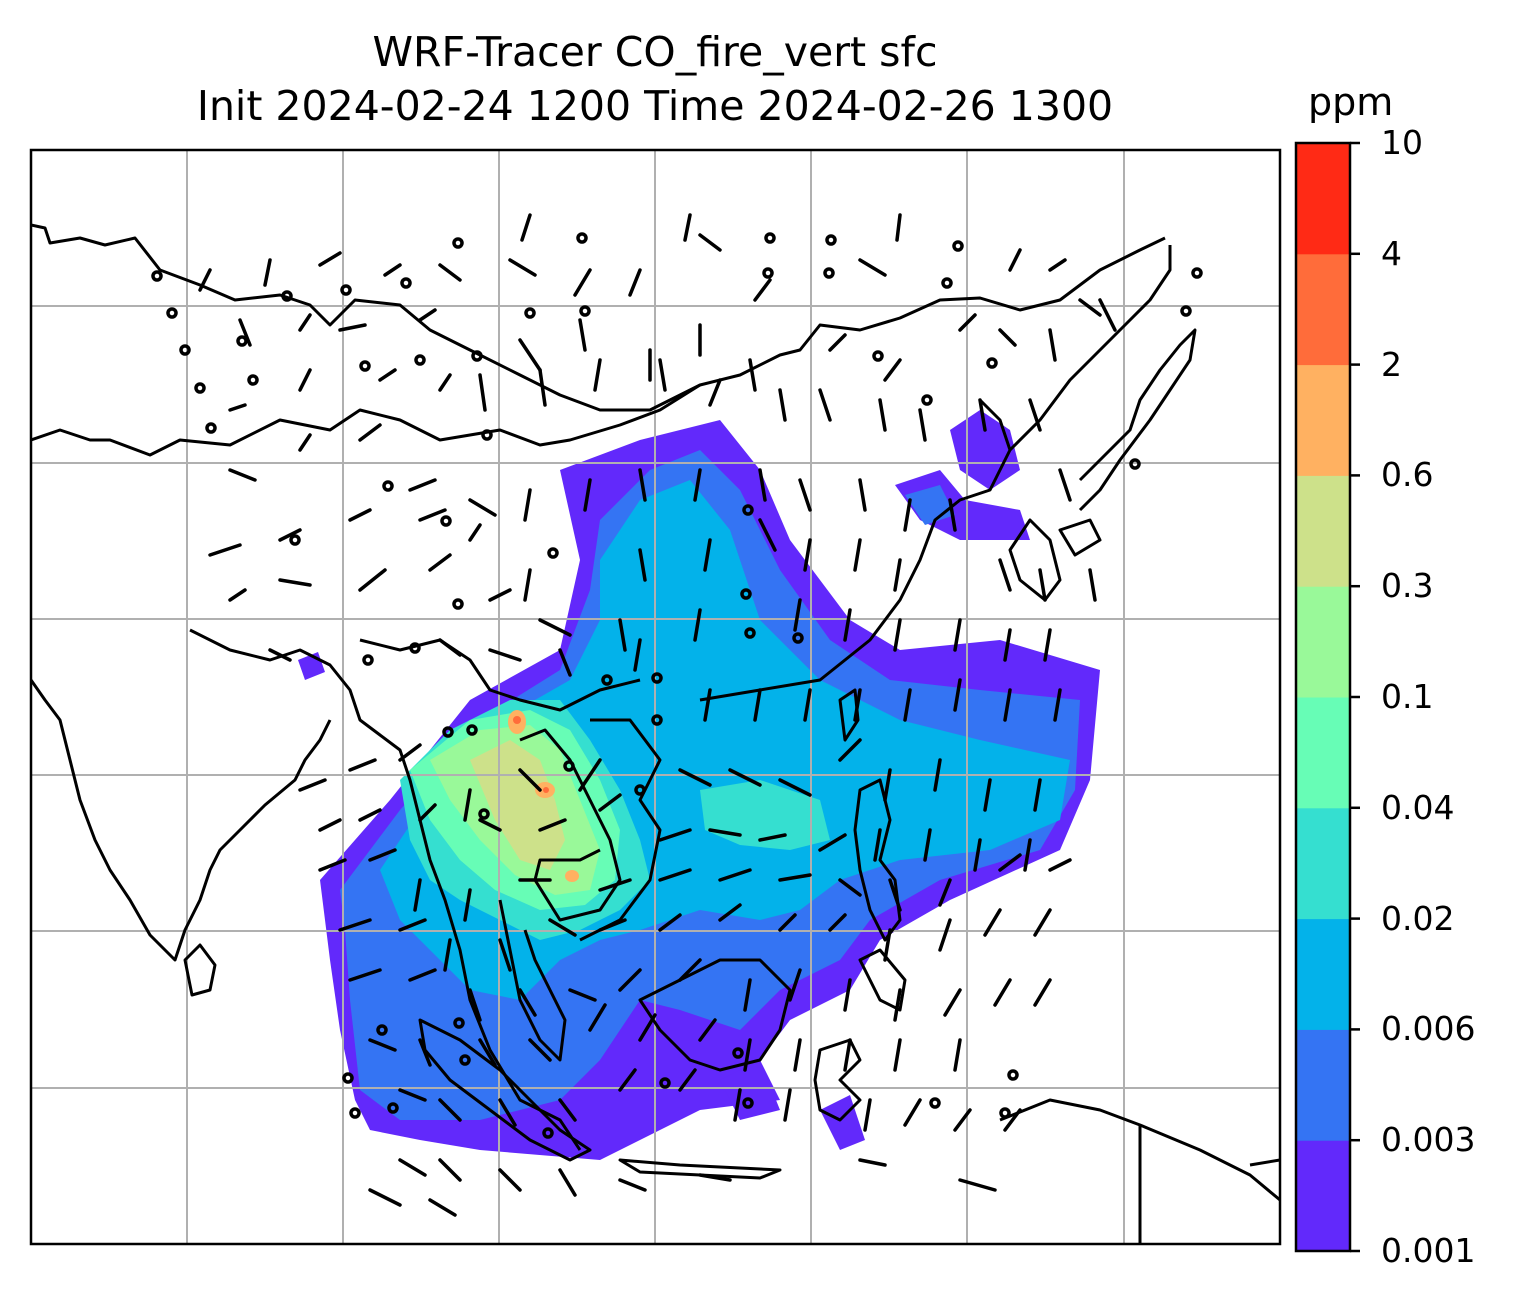  What do you see at coordinates (1418, 807) in the screenshot?
I see `colorbar-tick-label: 0.04` at bounding box center [1418, 807].